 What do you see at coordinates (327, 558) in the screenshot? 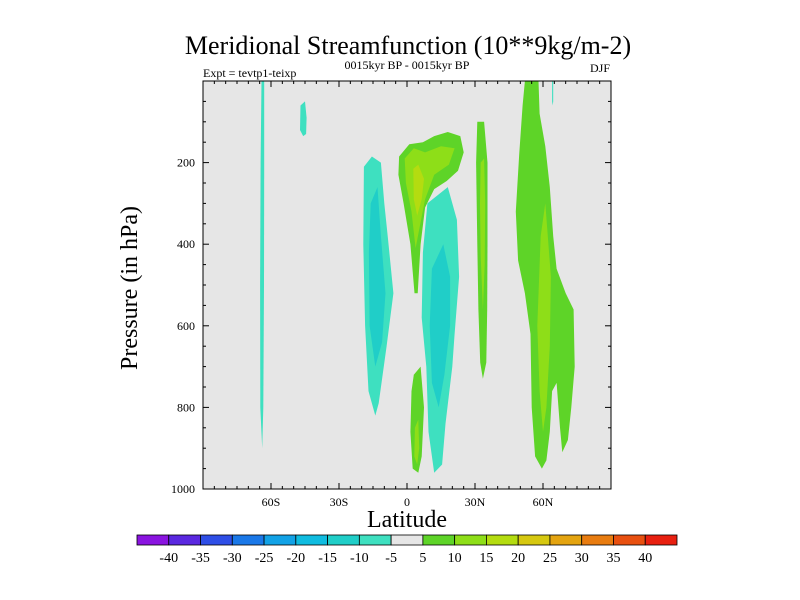
I see `colorbar-label: -15` at bounding box center [327, 558].